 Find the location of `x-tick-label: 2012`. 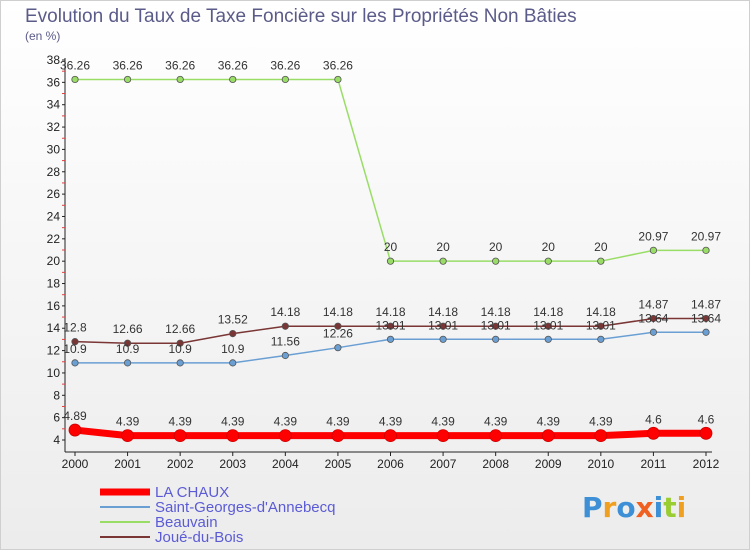

x-tick-label: 2012 is located at coordinates (706, 464).